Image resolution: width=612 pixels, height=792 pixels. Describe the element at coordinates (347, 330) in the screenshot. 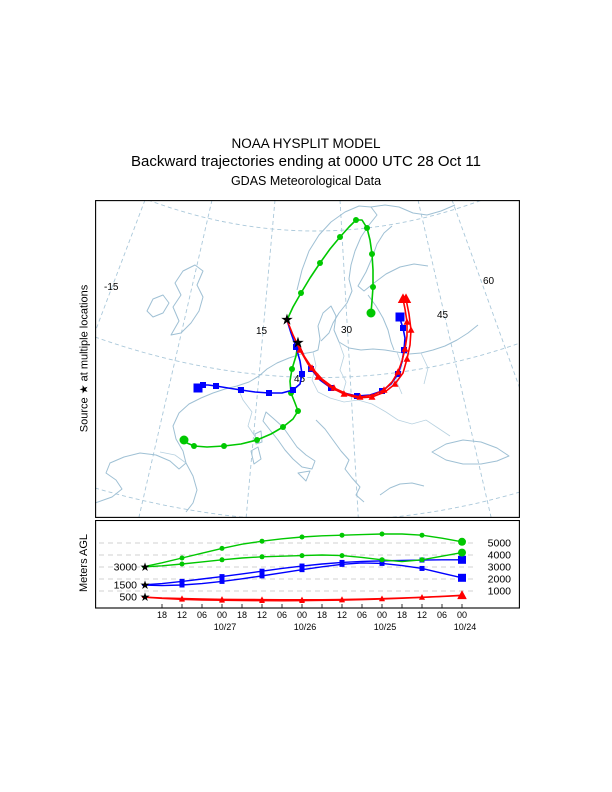

I see `svg-text: 30` at that location.